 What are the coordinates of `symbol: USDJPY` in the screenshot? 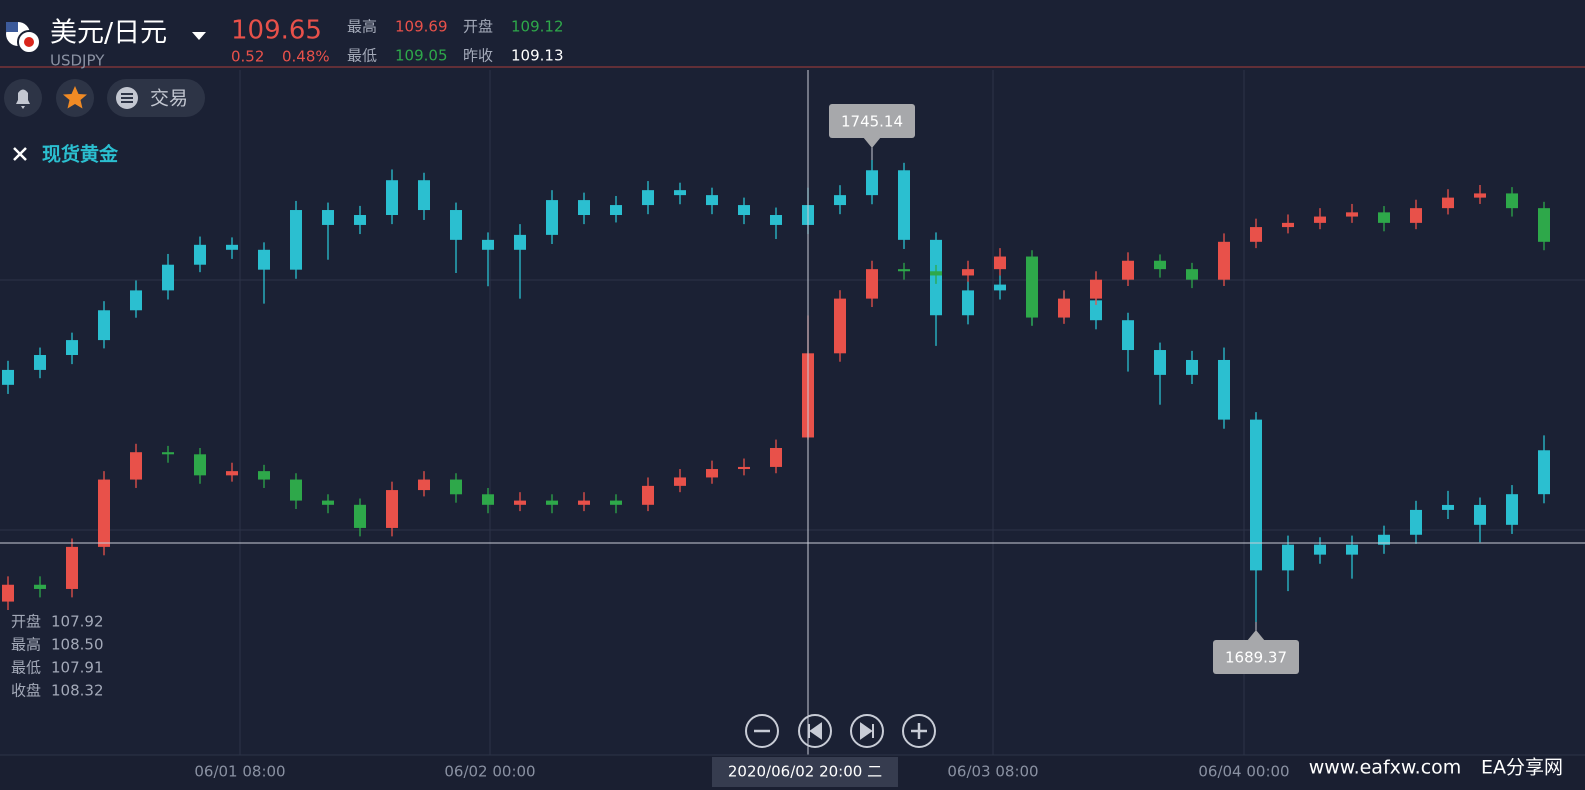 It's located at (77, 61).